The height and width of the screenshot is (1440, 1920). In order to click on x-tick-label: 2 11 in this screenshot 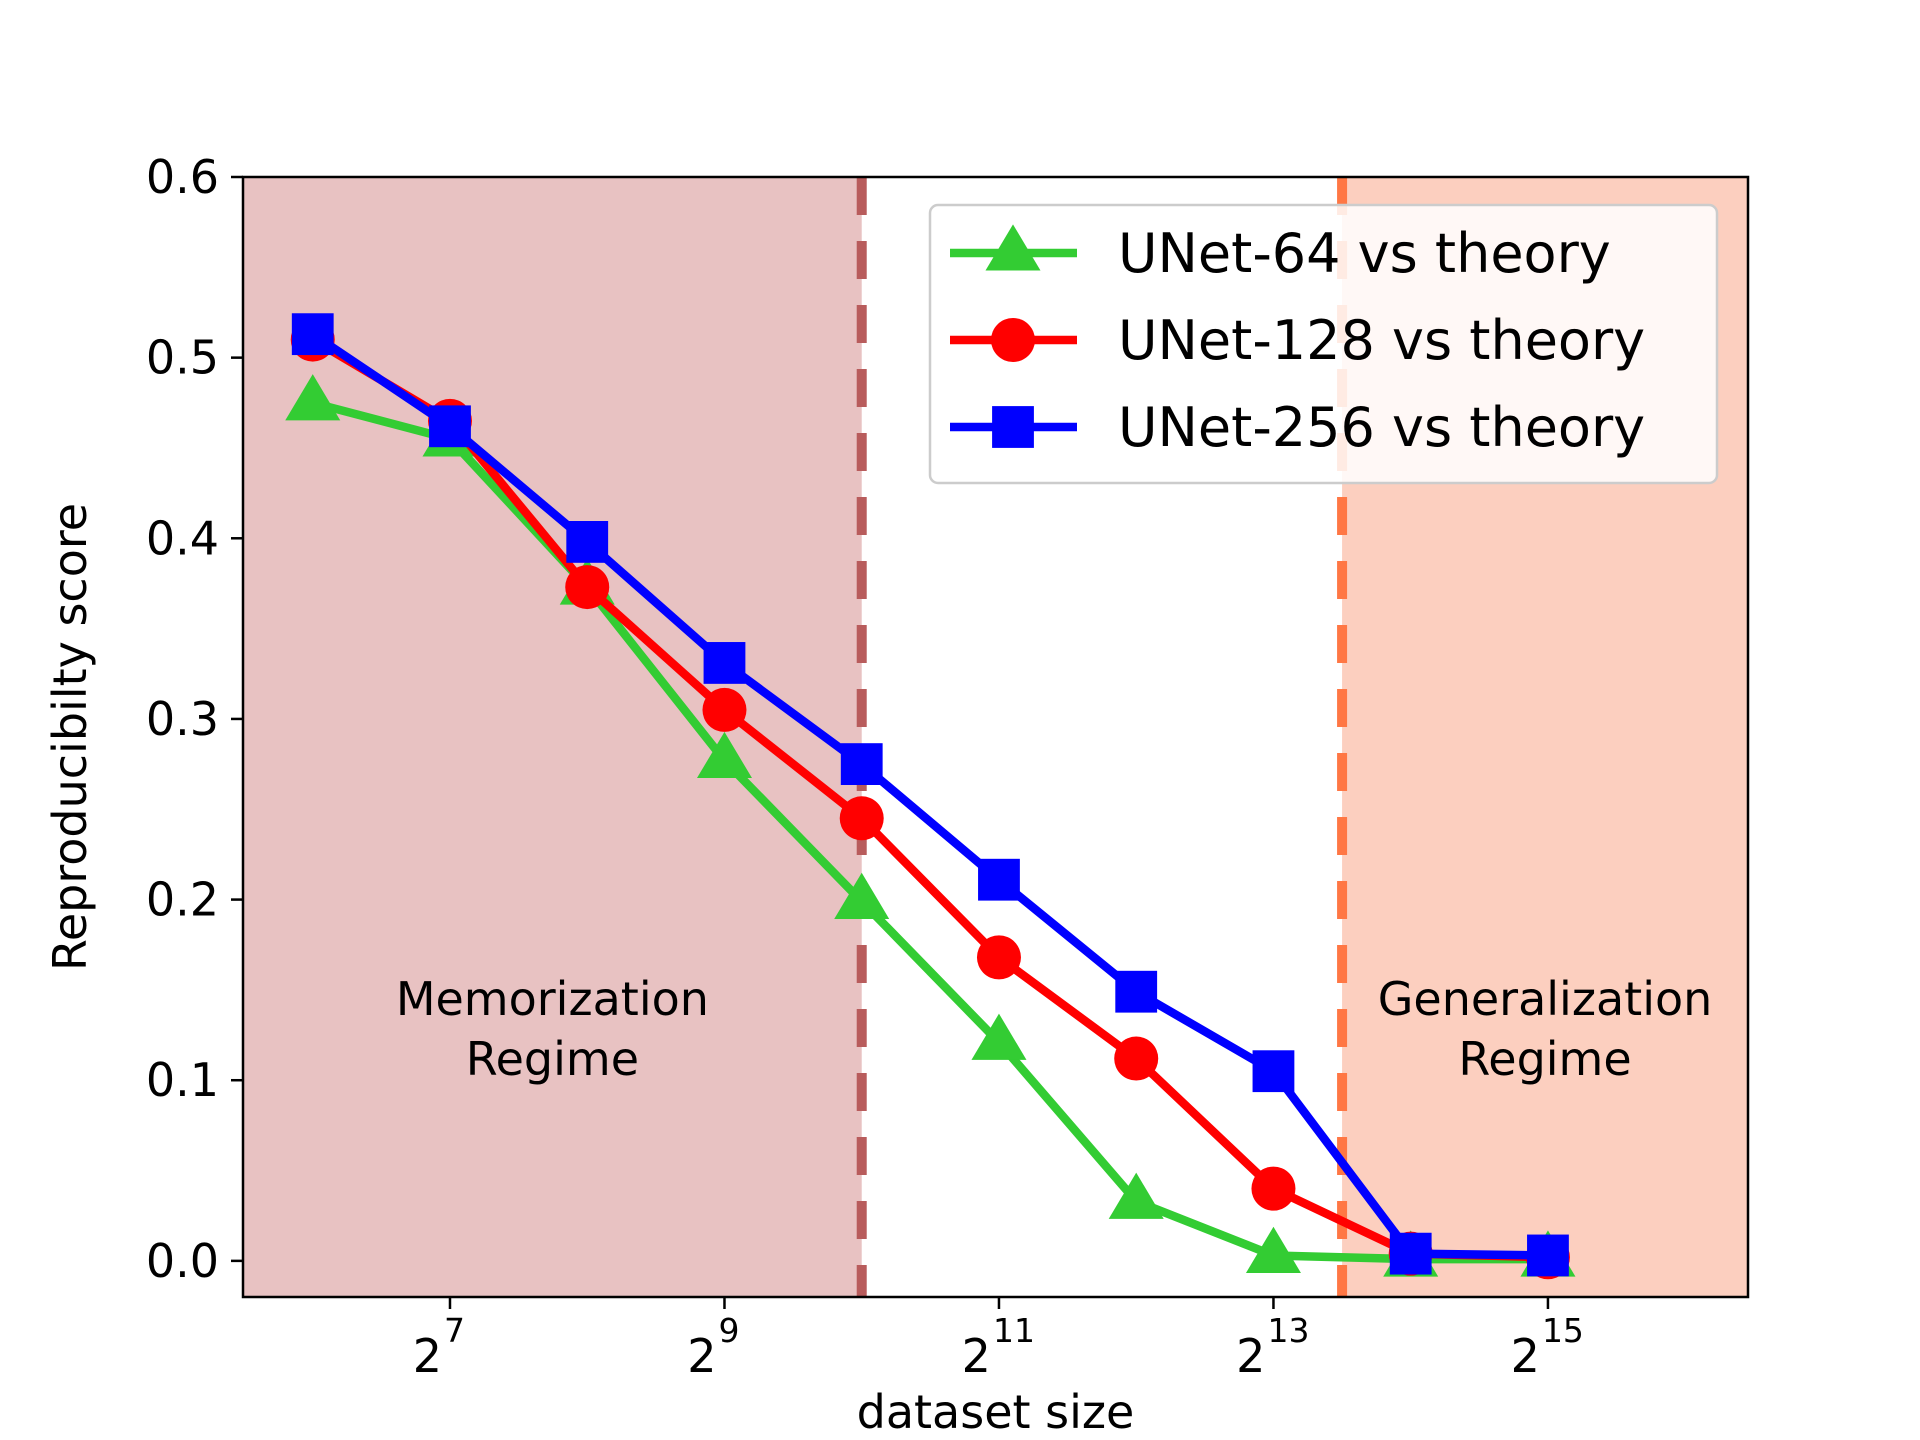, I will do `click(998, 1347)`.